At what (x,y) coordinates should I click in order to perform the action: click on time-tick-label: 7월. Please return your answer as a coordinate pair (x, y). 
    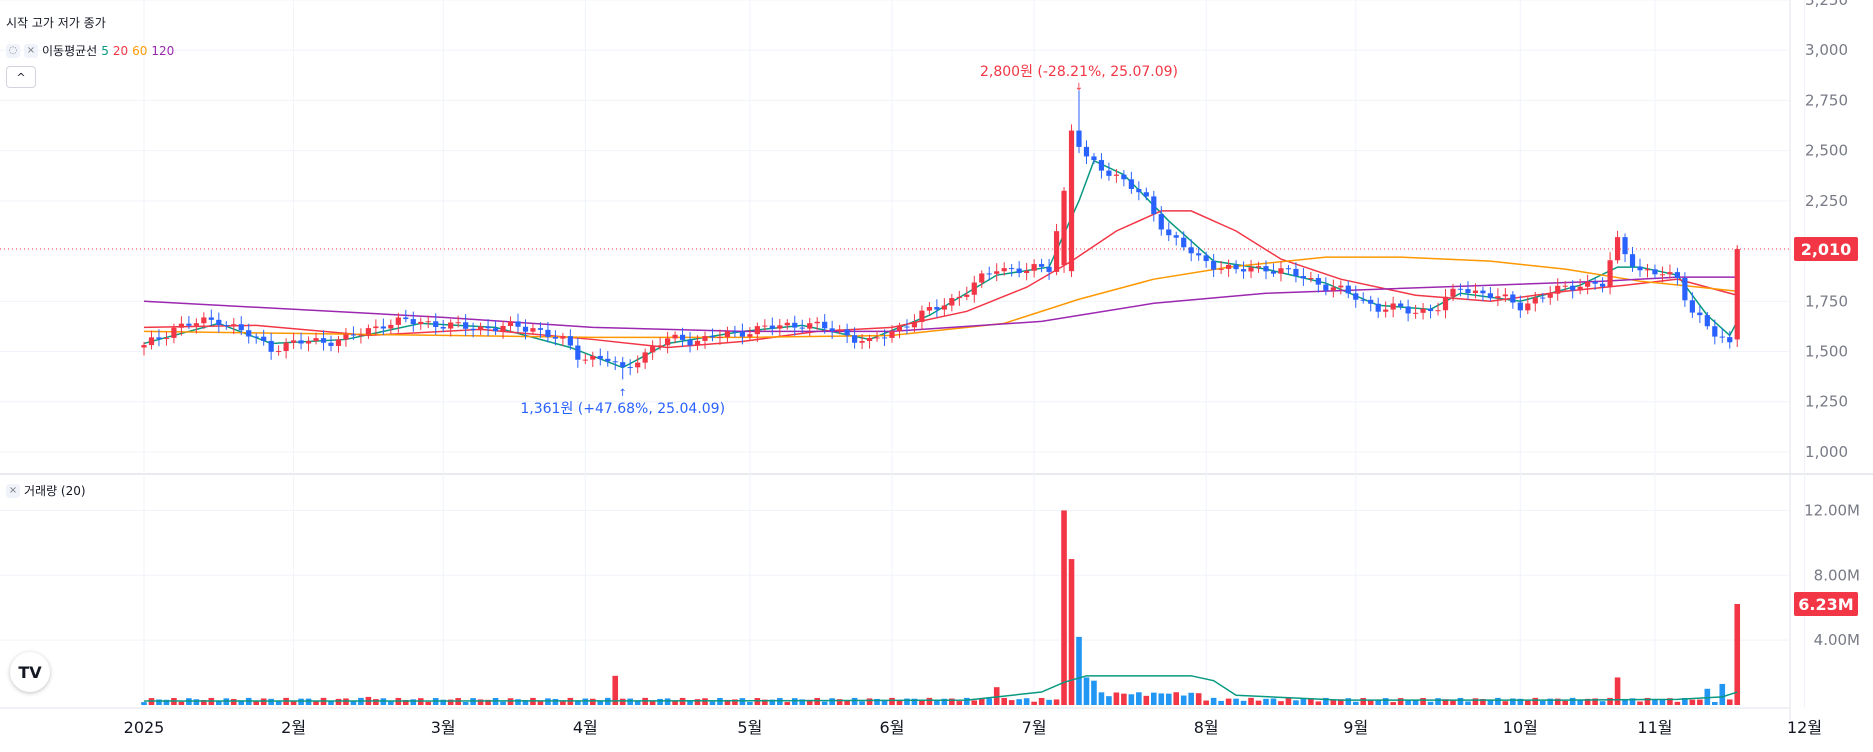
    Looking at the image, I should click on (1034, 727).